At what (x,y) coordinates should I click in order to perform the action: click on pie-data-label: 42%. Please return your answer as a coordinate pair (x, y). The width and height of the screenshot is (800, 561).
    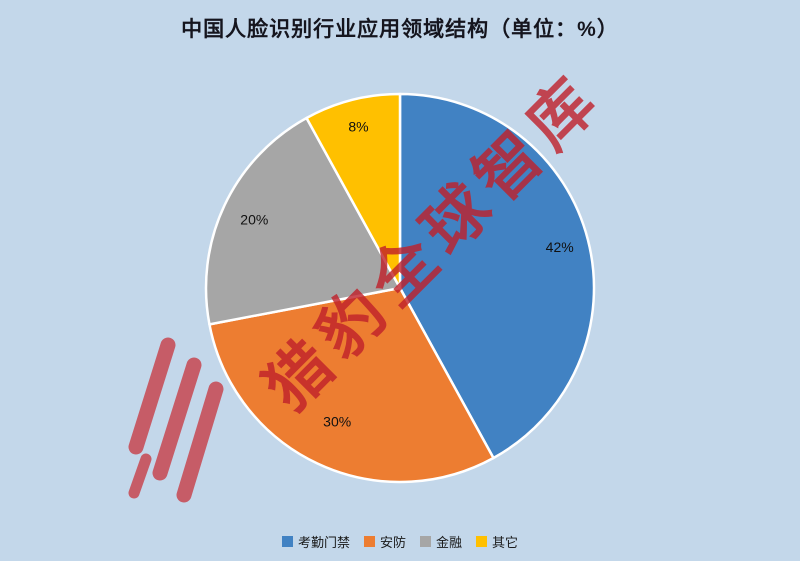
    Looking at the image, I should click on (560, 247).